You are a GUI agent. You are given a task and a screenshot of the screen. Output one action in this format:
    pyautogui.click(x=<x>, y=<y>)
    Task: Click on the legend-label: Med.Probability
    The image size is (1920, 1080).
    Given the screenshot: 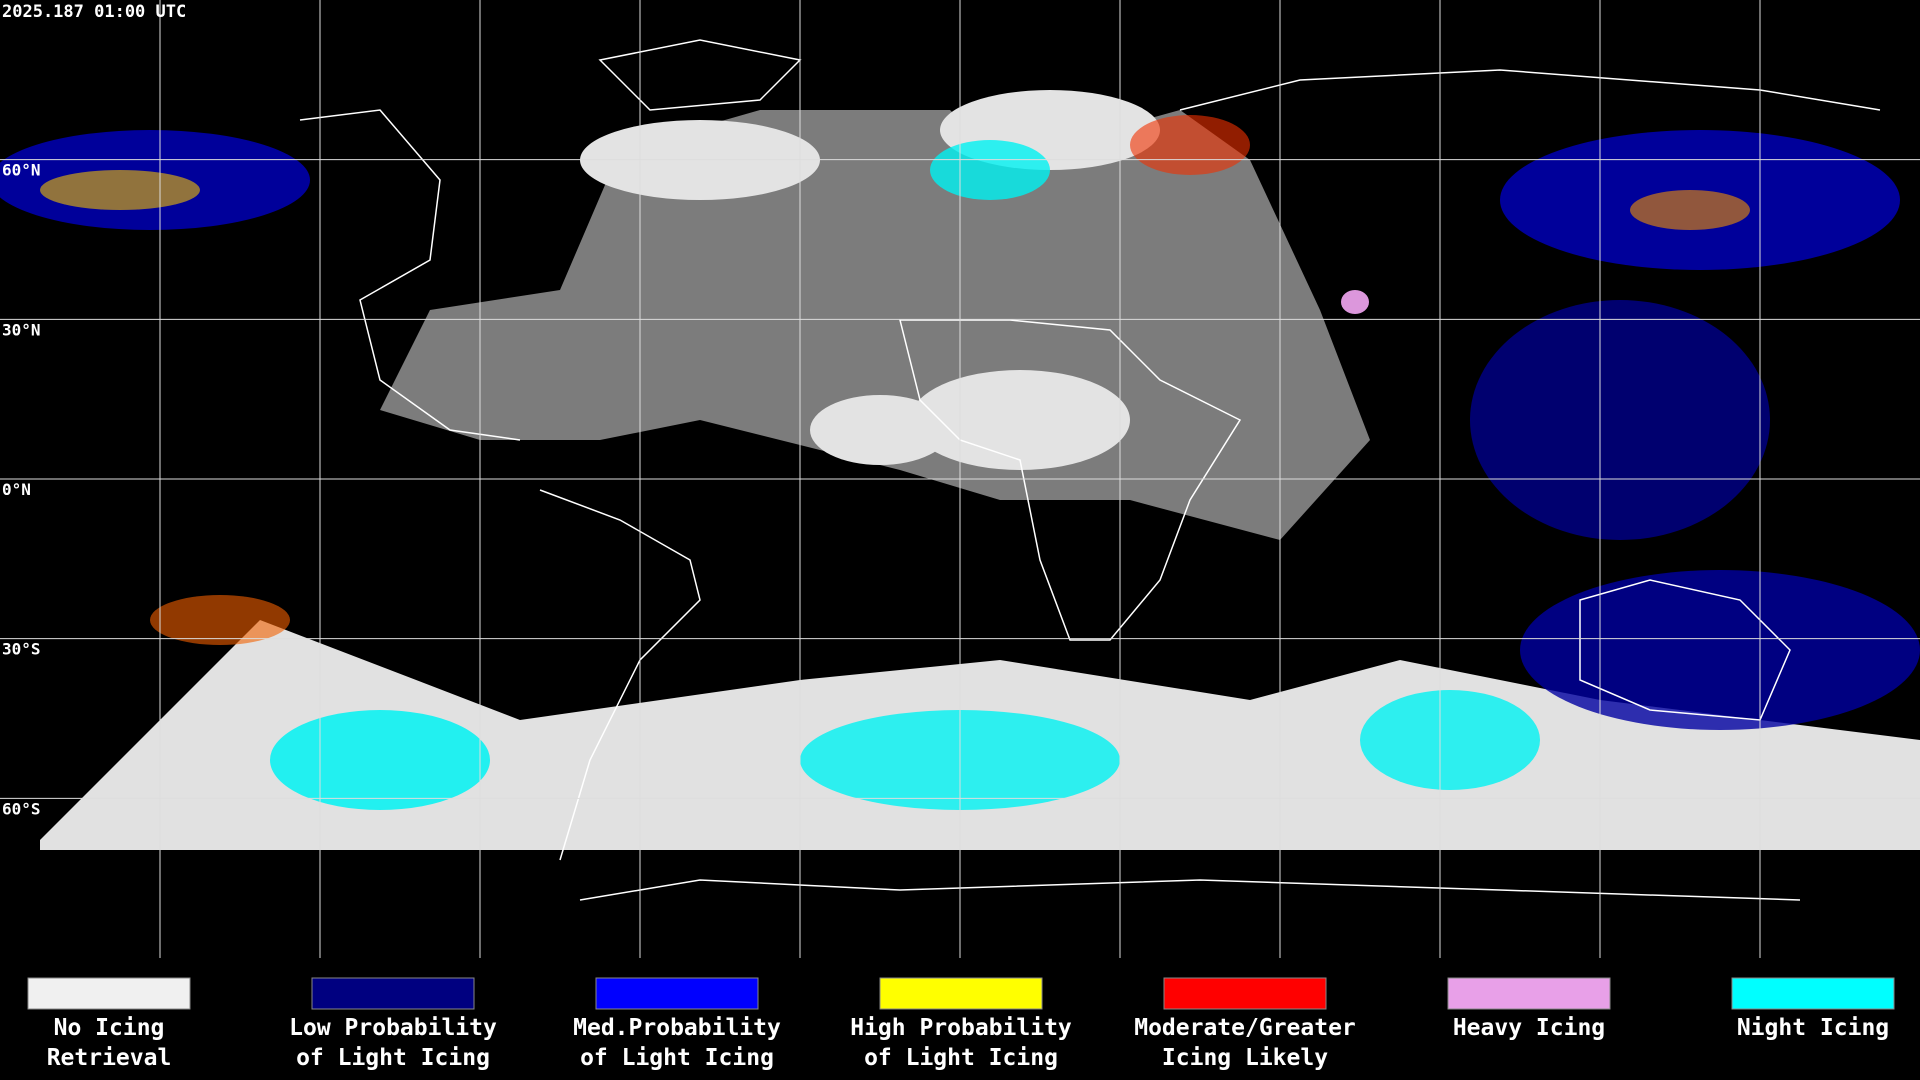 What is the action you would take?
    pyautogui.click(x=677, y=1028)
    